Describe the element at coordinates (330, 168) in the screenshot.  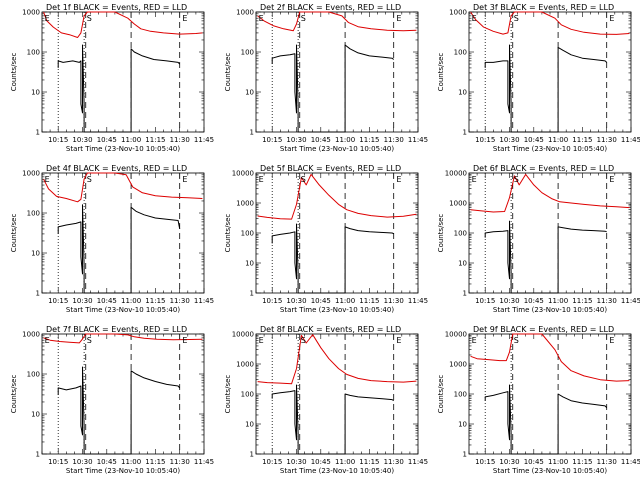
I see `panel-title: Det 5f BLACK = Events, RED = LLD` at that location.